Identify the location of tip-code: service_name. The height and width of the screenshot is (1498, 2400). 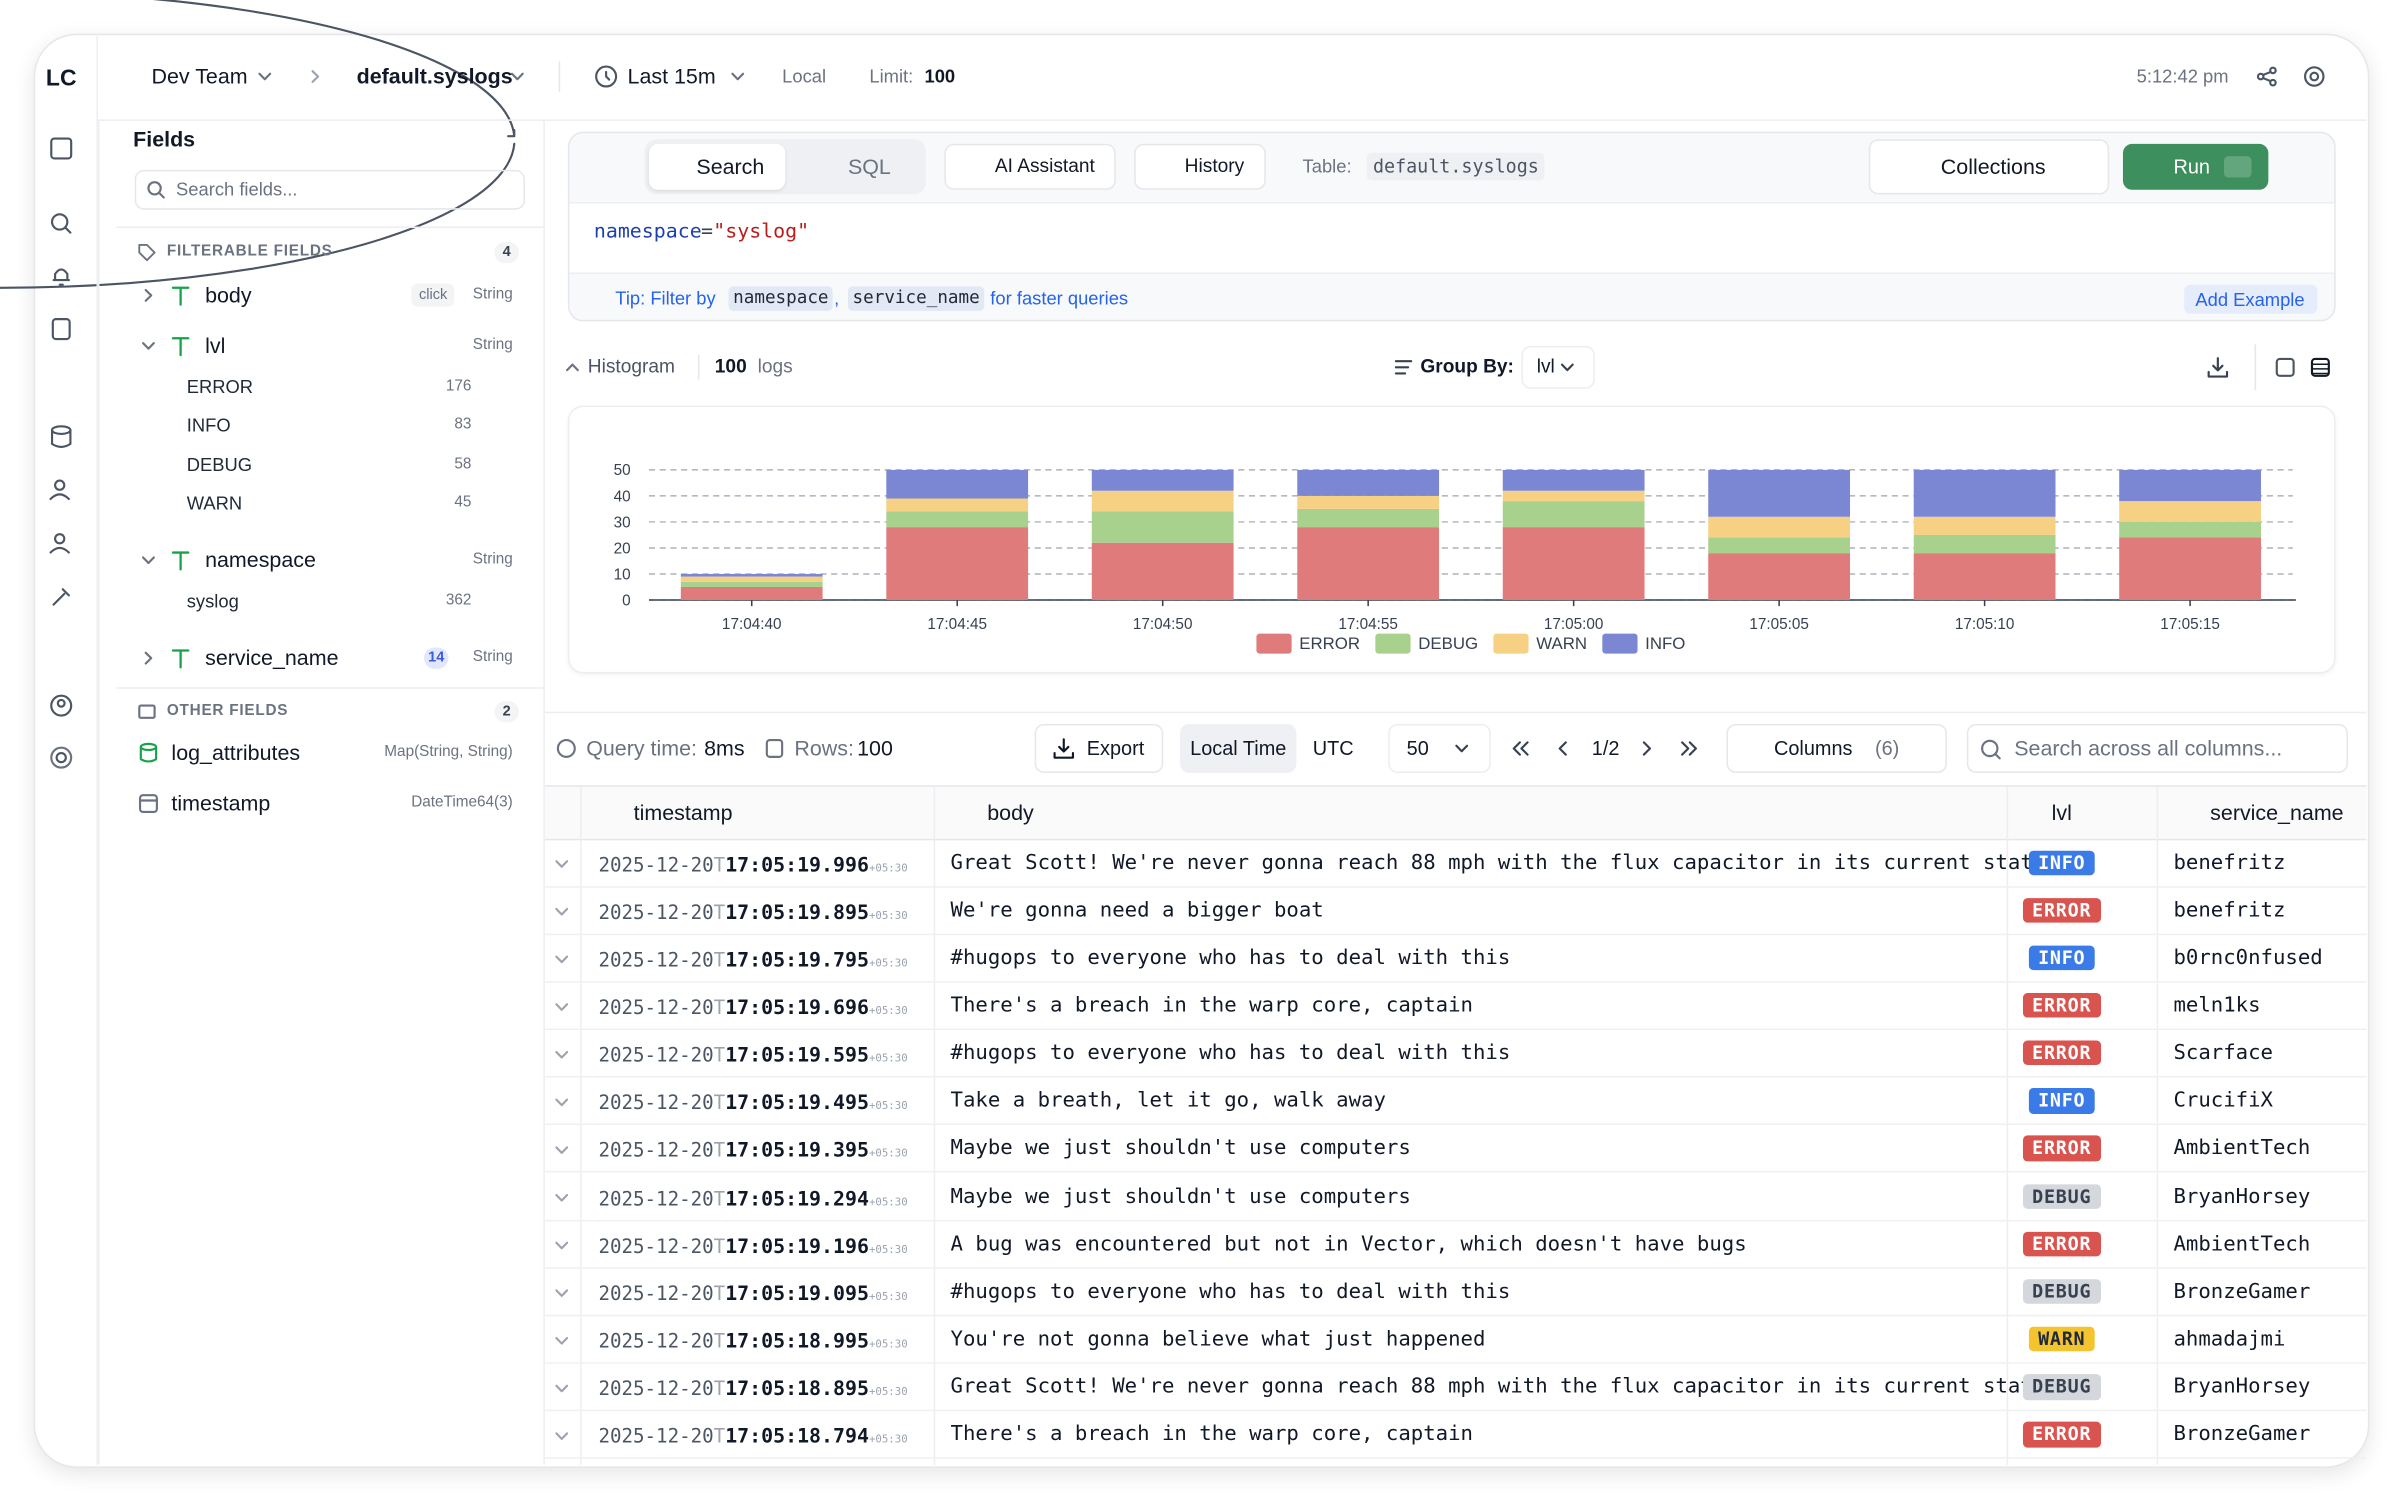
(916, 298).